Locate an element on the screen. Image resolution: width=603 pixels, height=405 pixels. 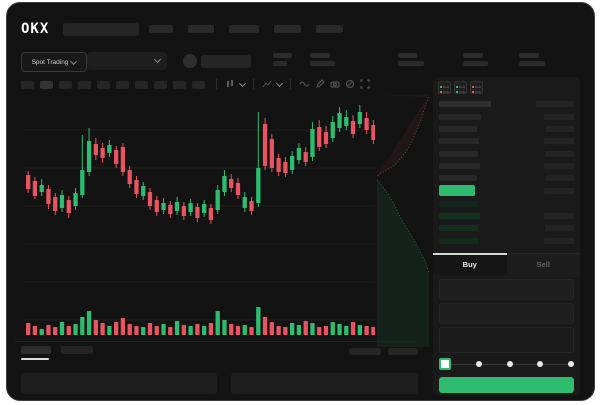
orderbook-header-amount is located at coordinates (555, 104).